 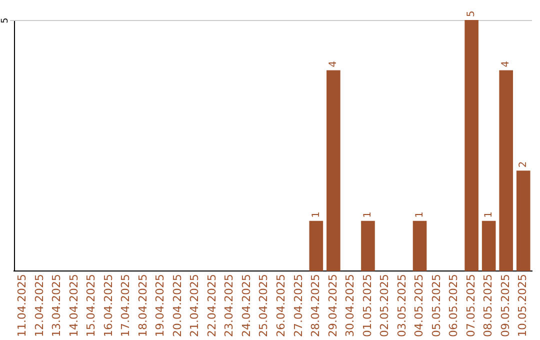 What do you see at coordinates (177, 306) in the screenshot?
I see `x-tick-label: 20.04.2025` at bounding box center [177, 306].